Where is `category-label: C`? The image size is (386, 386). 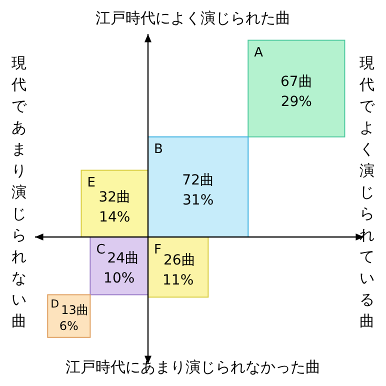
category-label: C is located at coordinates (101, 250).